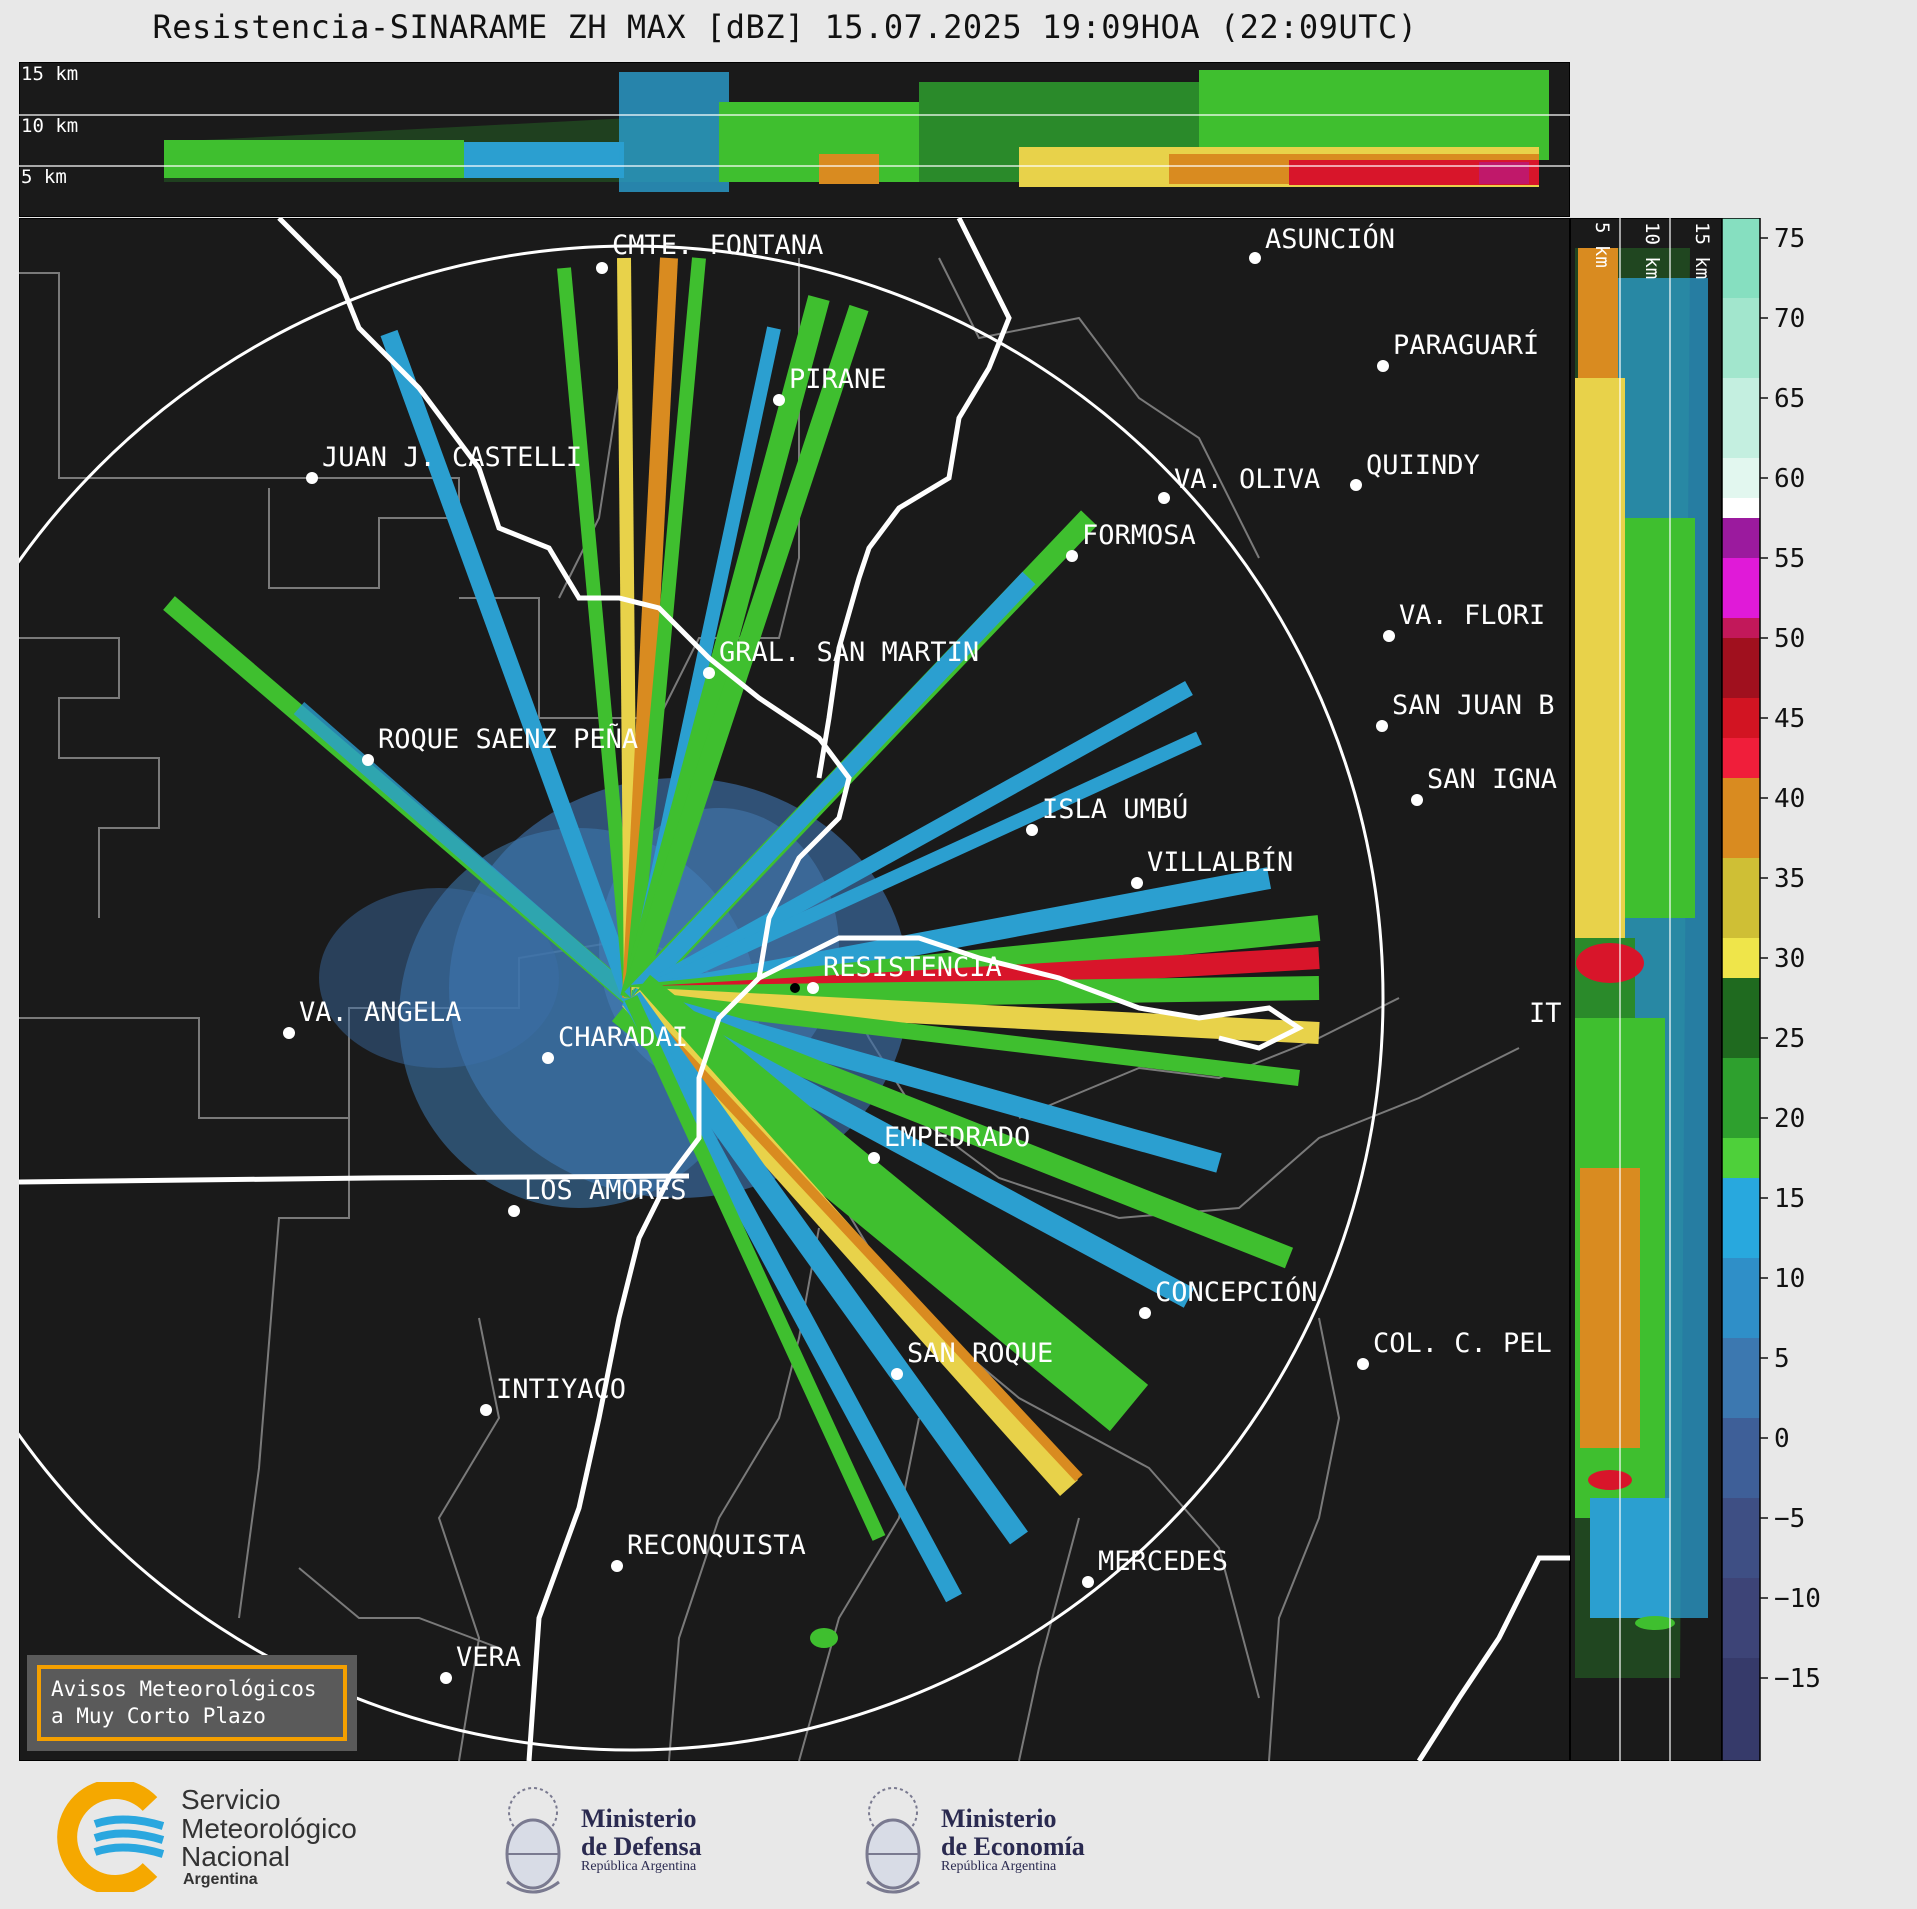  What do you see at coordinates (716, 1545) in the screenshot?
I see `city-label-reconquista: RECONQUISTA` at bounding box center [716, 1545].